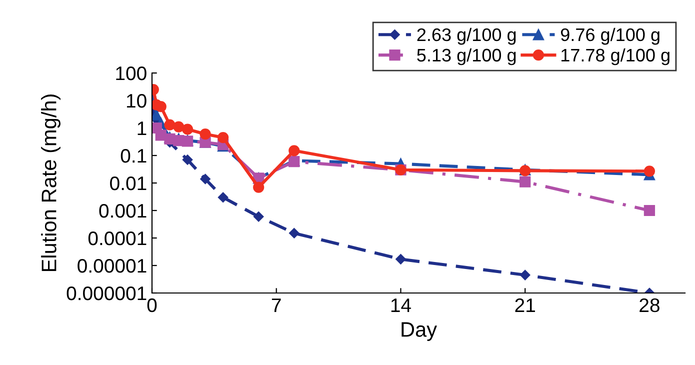  I want to click on x-tick-label: 0, so click(152, 305).